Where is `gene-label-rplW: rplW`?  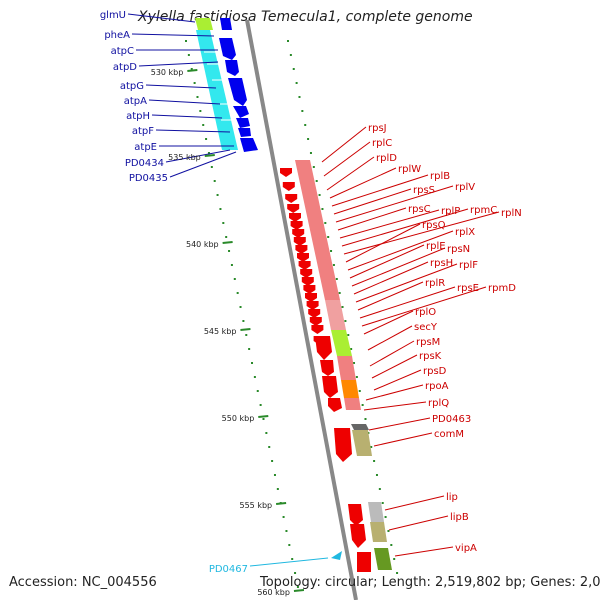
gene-label-rplW: rplW is located at coordinates (409, 169).